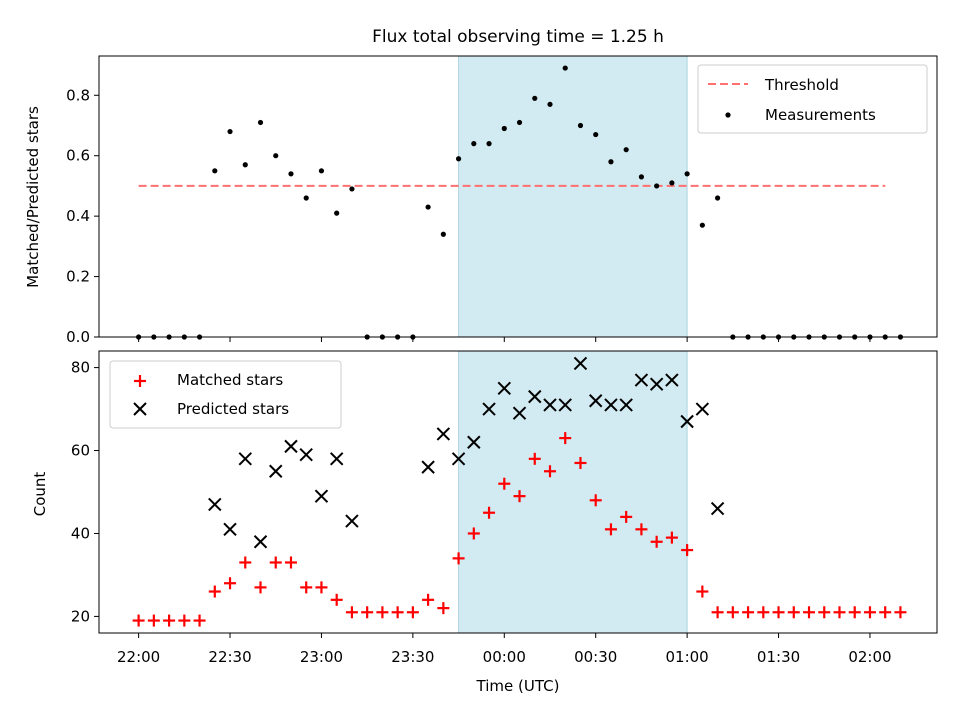 The height and width of the screenshot is (720, 960). Describe the element at coordinates (138, 657) in the screenshot. I see `x-tick-label: 22:00` at that location.